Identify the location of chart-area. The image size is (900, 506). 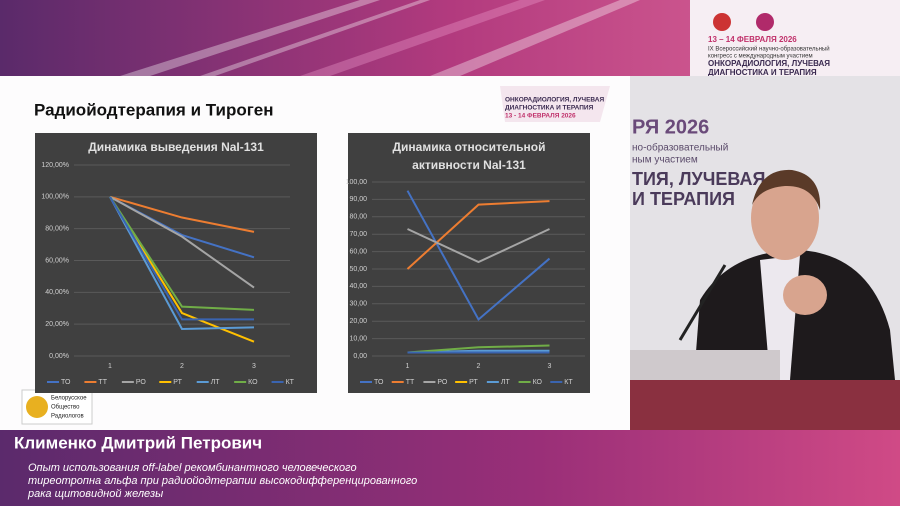
(469, 263).